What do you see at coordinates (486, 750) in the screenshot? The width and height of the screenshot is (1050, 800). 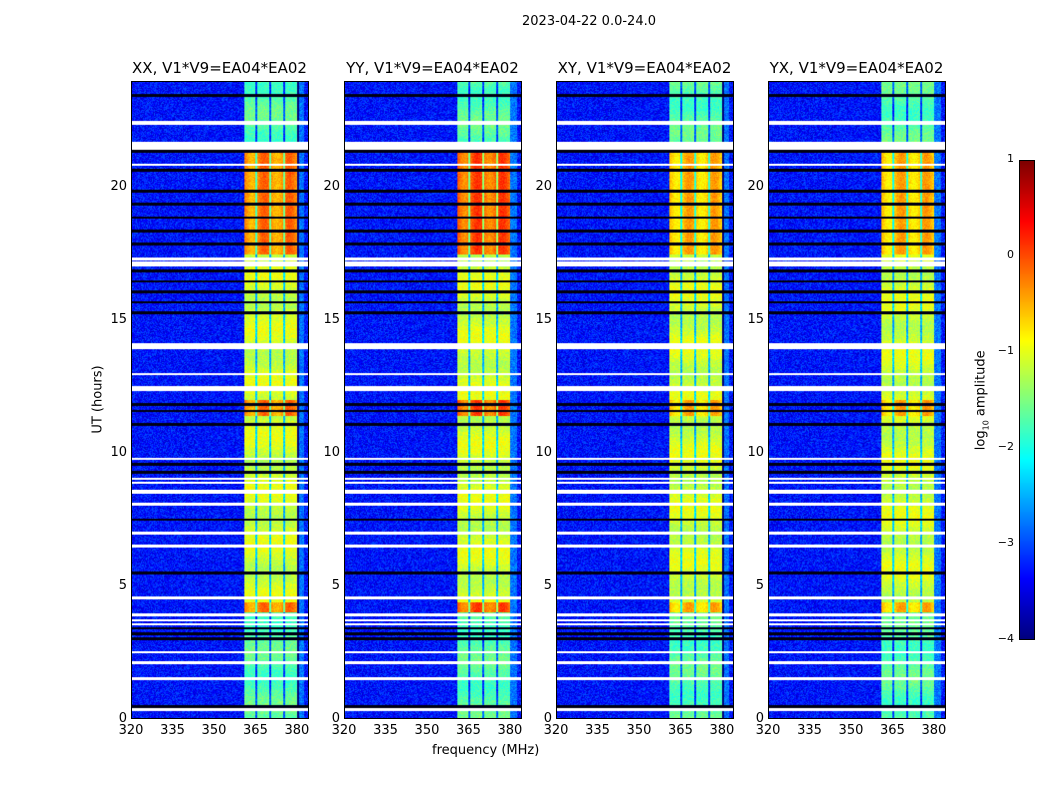 I see `x-axis-label: frequency (MHz)` at bounding box center [486, 750].